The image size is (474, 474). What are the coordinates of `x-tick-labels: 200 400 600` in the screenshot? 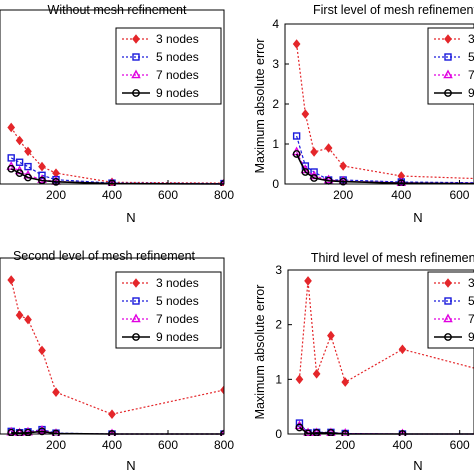 It's located at (401, 195).